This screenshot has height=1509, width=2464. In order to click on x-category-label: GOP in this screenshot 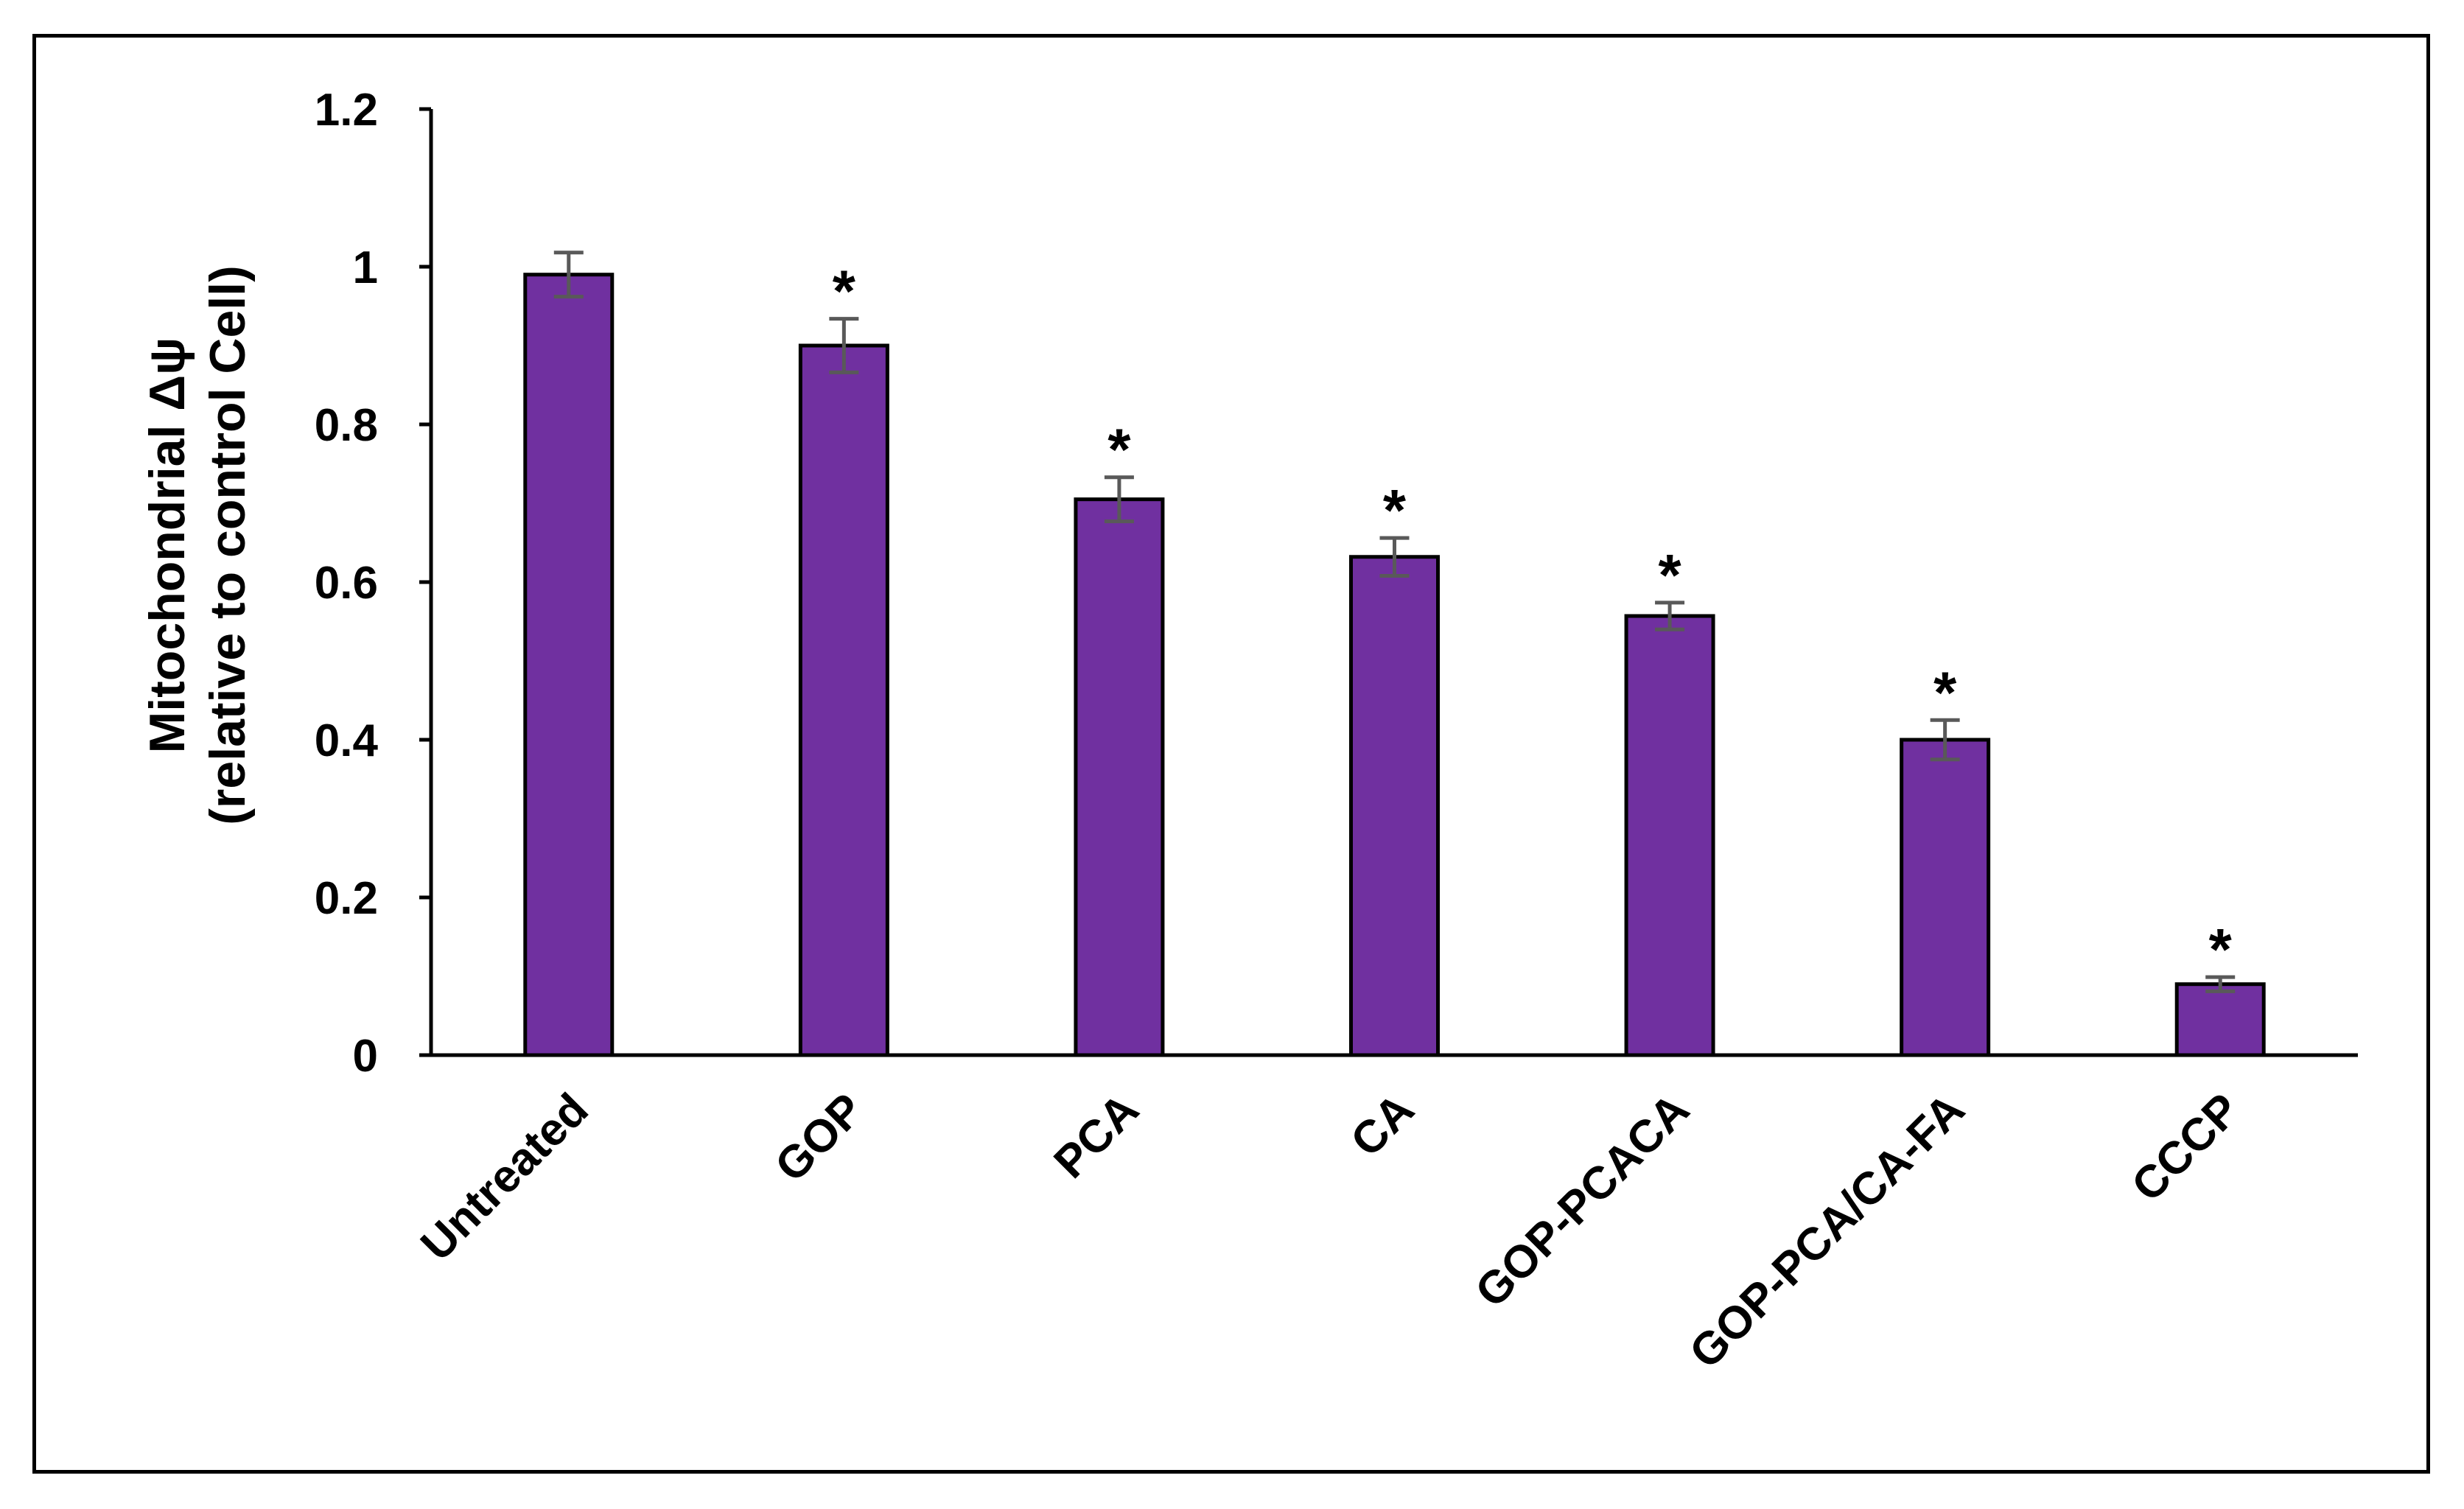, I will do `click(819, 1137)`.